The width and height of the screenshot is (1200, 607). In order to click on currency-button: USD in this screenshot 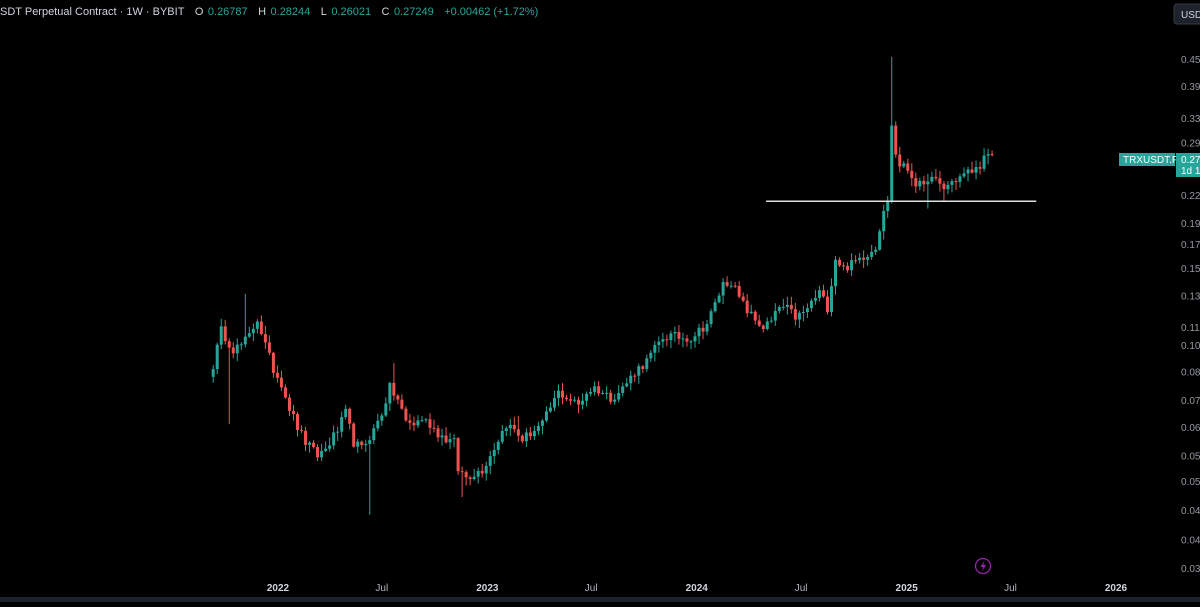, I will do `click(1186, 14)`.